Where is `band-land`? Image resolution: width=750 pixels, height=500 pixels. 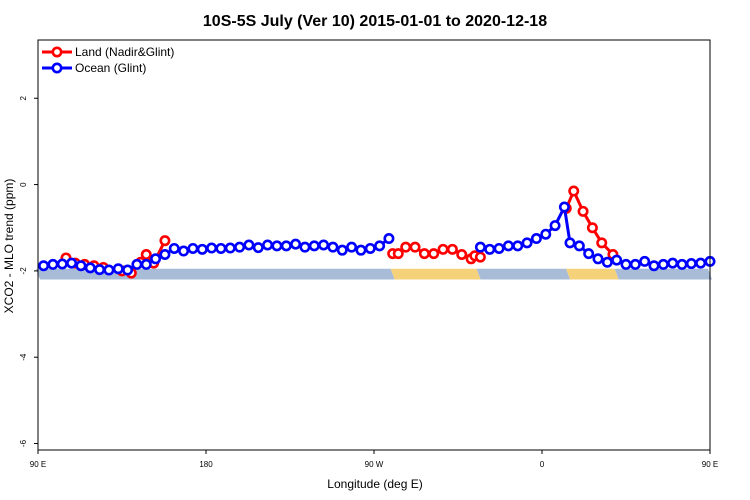 band-land is located at coordinates (435, 274).